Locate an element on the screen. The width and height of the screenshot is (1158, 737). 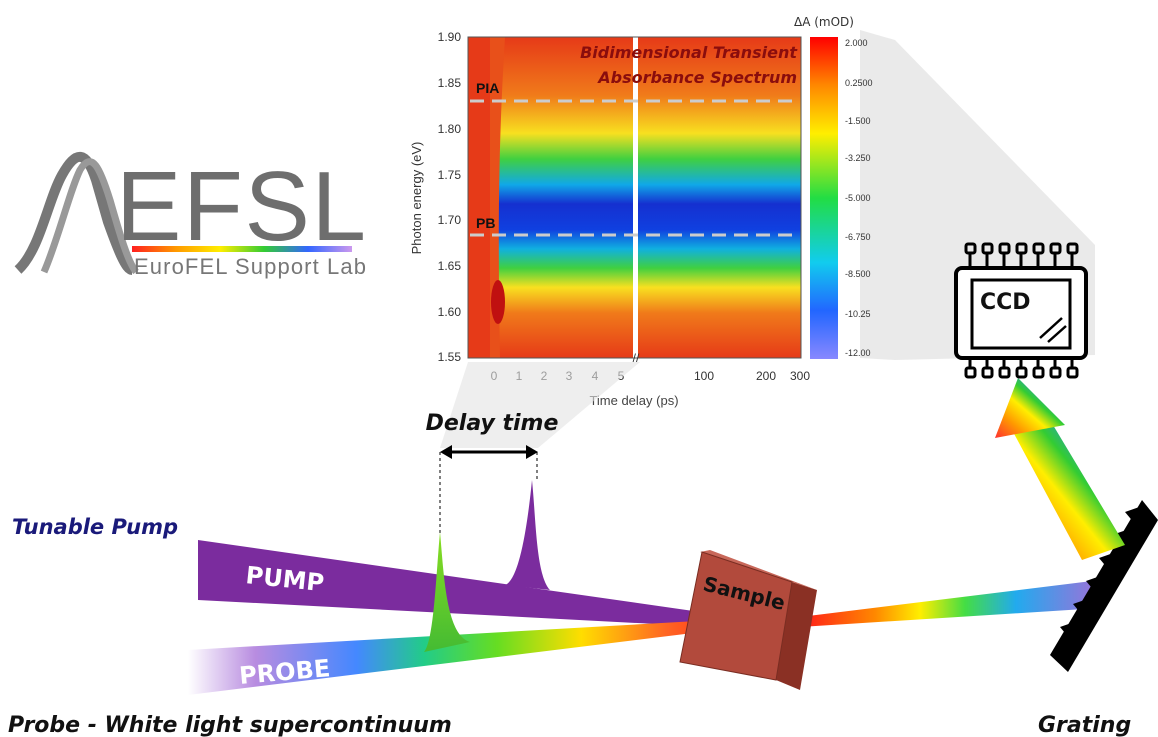
spectrum-title-line2: Absorbance Spectrum is located at coordinates (696, 77).